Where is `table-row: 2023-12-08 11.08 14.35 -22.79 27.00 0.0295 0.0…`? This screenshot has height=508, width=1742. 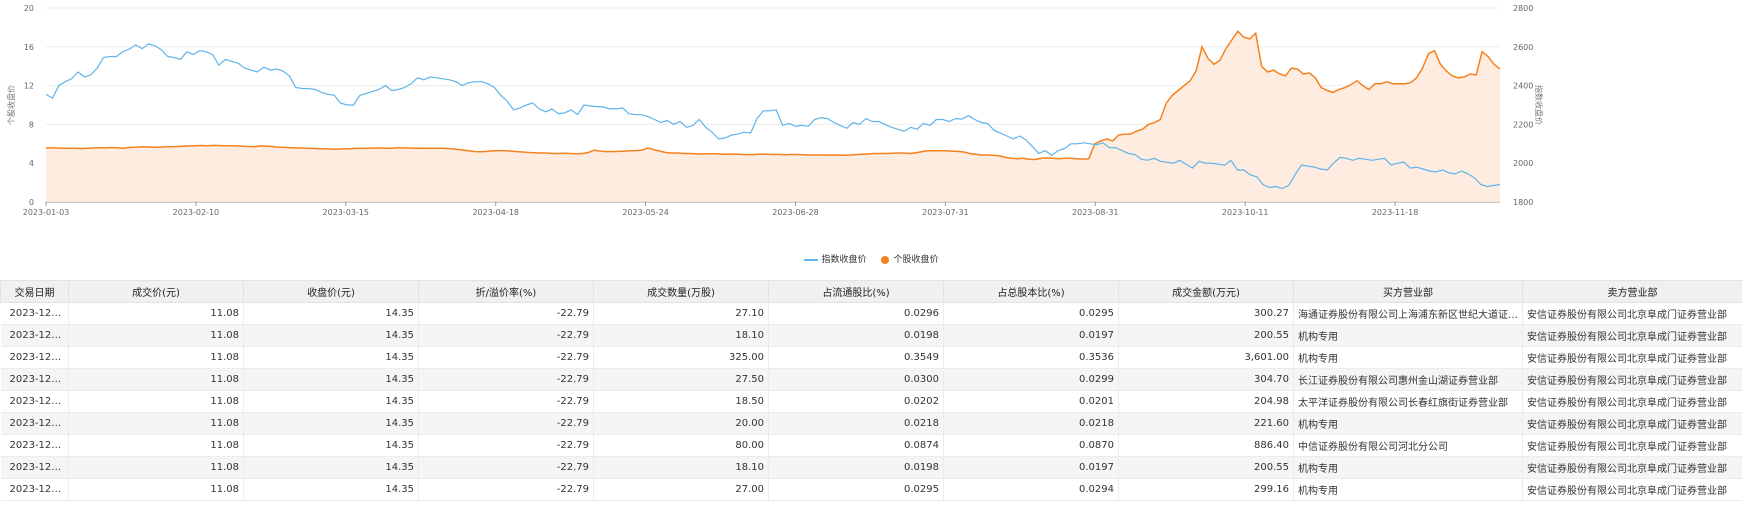
table-row: 2023-12-08 11.08 14.35 -22.79 27.00 0.0295 0.0… is located at coordinates (871, 489).